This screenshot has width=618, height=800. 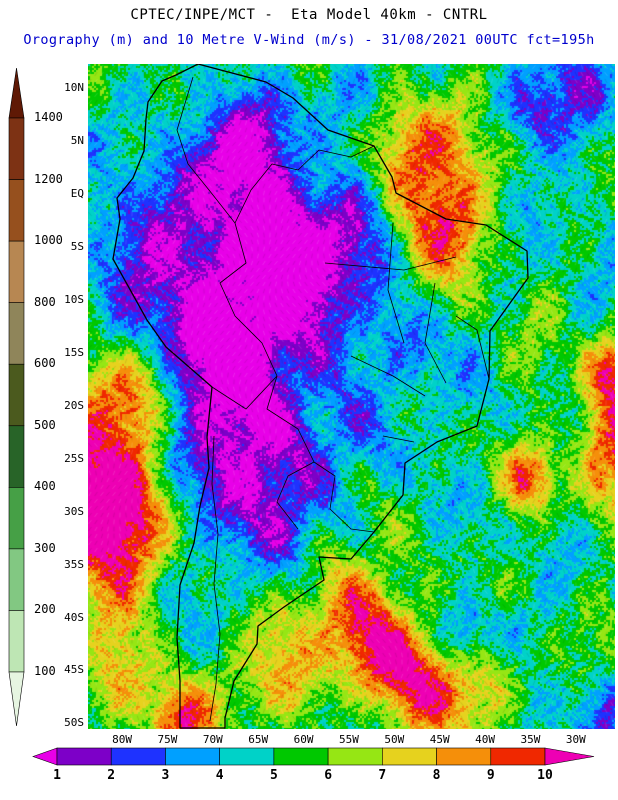 What do you see at coordinates (439, 739) in the screenshot?
I see `lon-tick-label: 45W` at bounding box center [439, 739].